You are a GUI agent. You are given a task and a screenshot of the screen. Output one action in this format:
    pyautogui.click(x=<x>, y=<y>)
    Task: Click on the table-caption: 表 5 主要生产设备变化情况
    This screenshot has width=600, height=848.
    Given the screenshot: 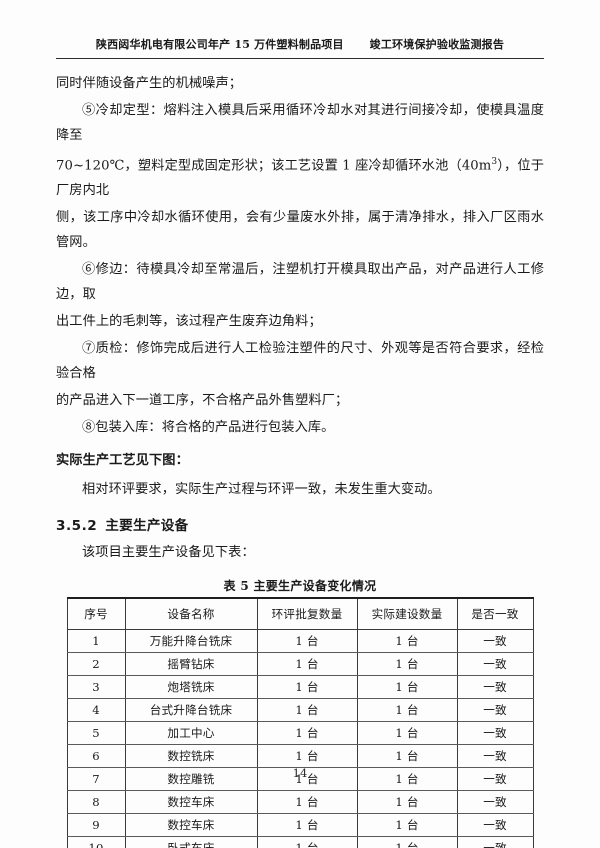 What is the action you would take?
    pyautogui.click(x=300, y=586)
    